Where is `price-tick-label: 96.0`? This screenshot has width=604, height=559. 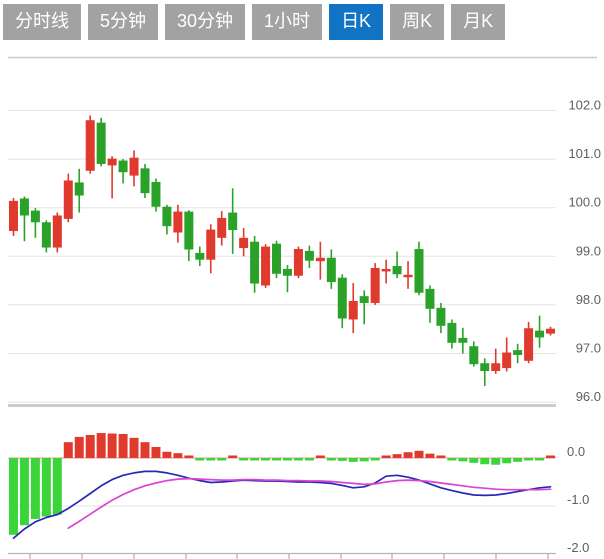
price-tick-label: 96.0 is located at coordinates (588, 396).